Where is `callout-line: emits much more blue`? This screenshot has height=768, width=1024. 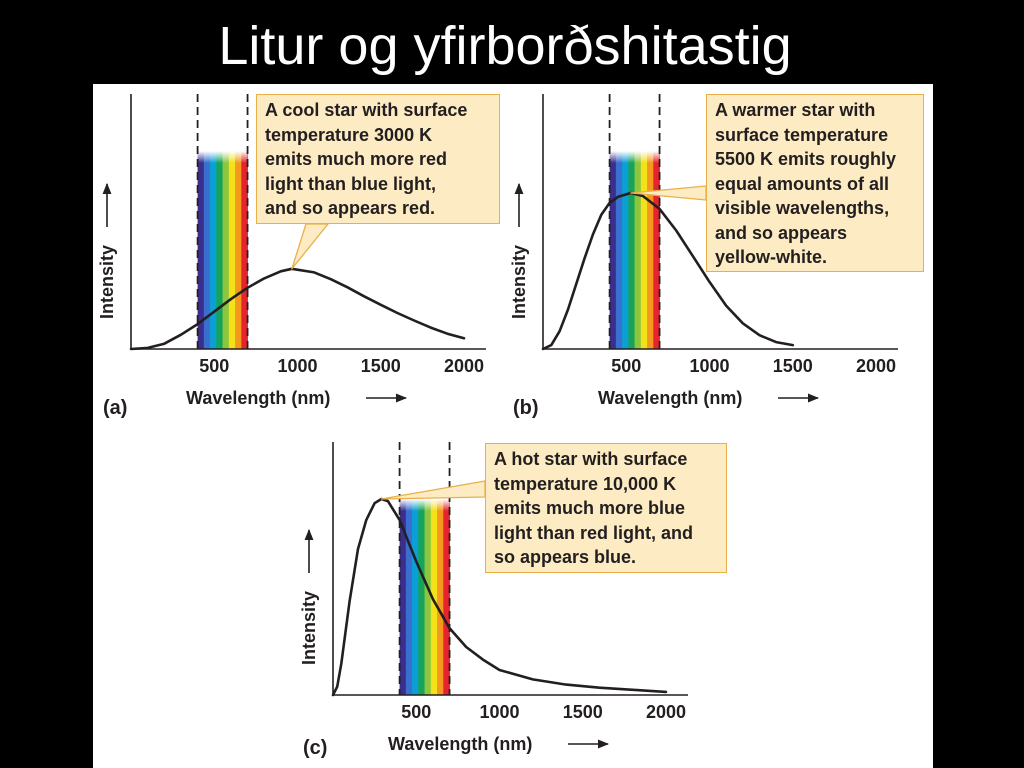
callout-line: emits much more blue is located at coordinates (590, 508).